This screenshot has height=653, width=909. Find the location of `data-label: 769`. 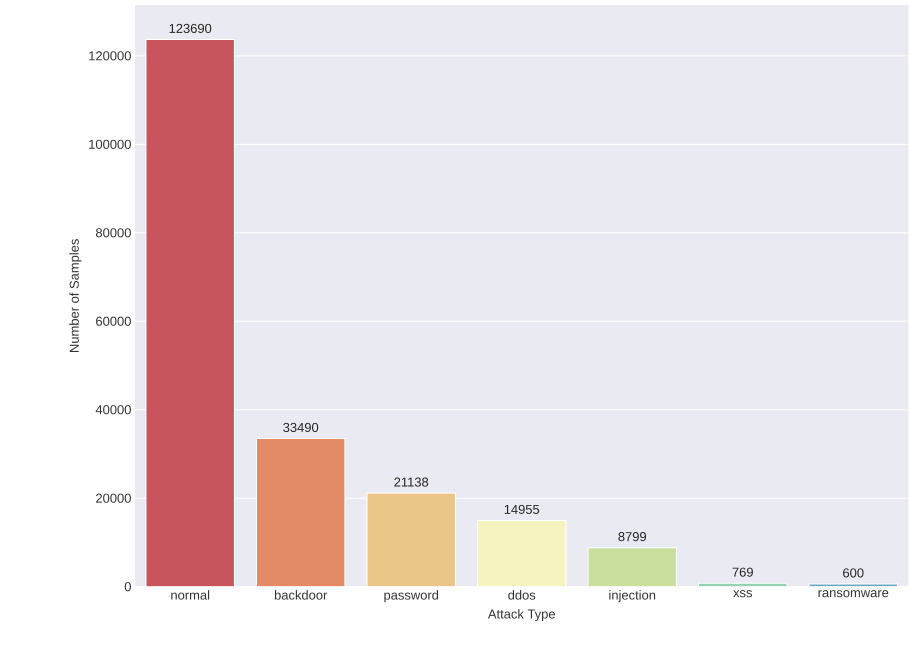

data-label: 769 is located at coordinates (742, 572).